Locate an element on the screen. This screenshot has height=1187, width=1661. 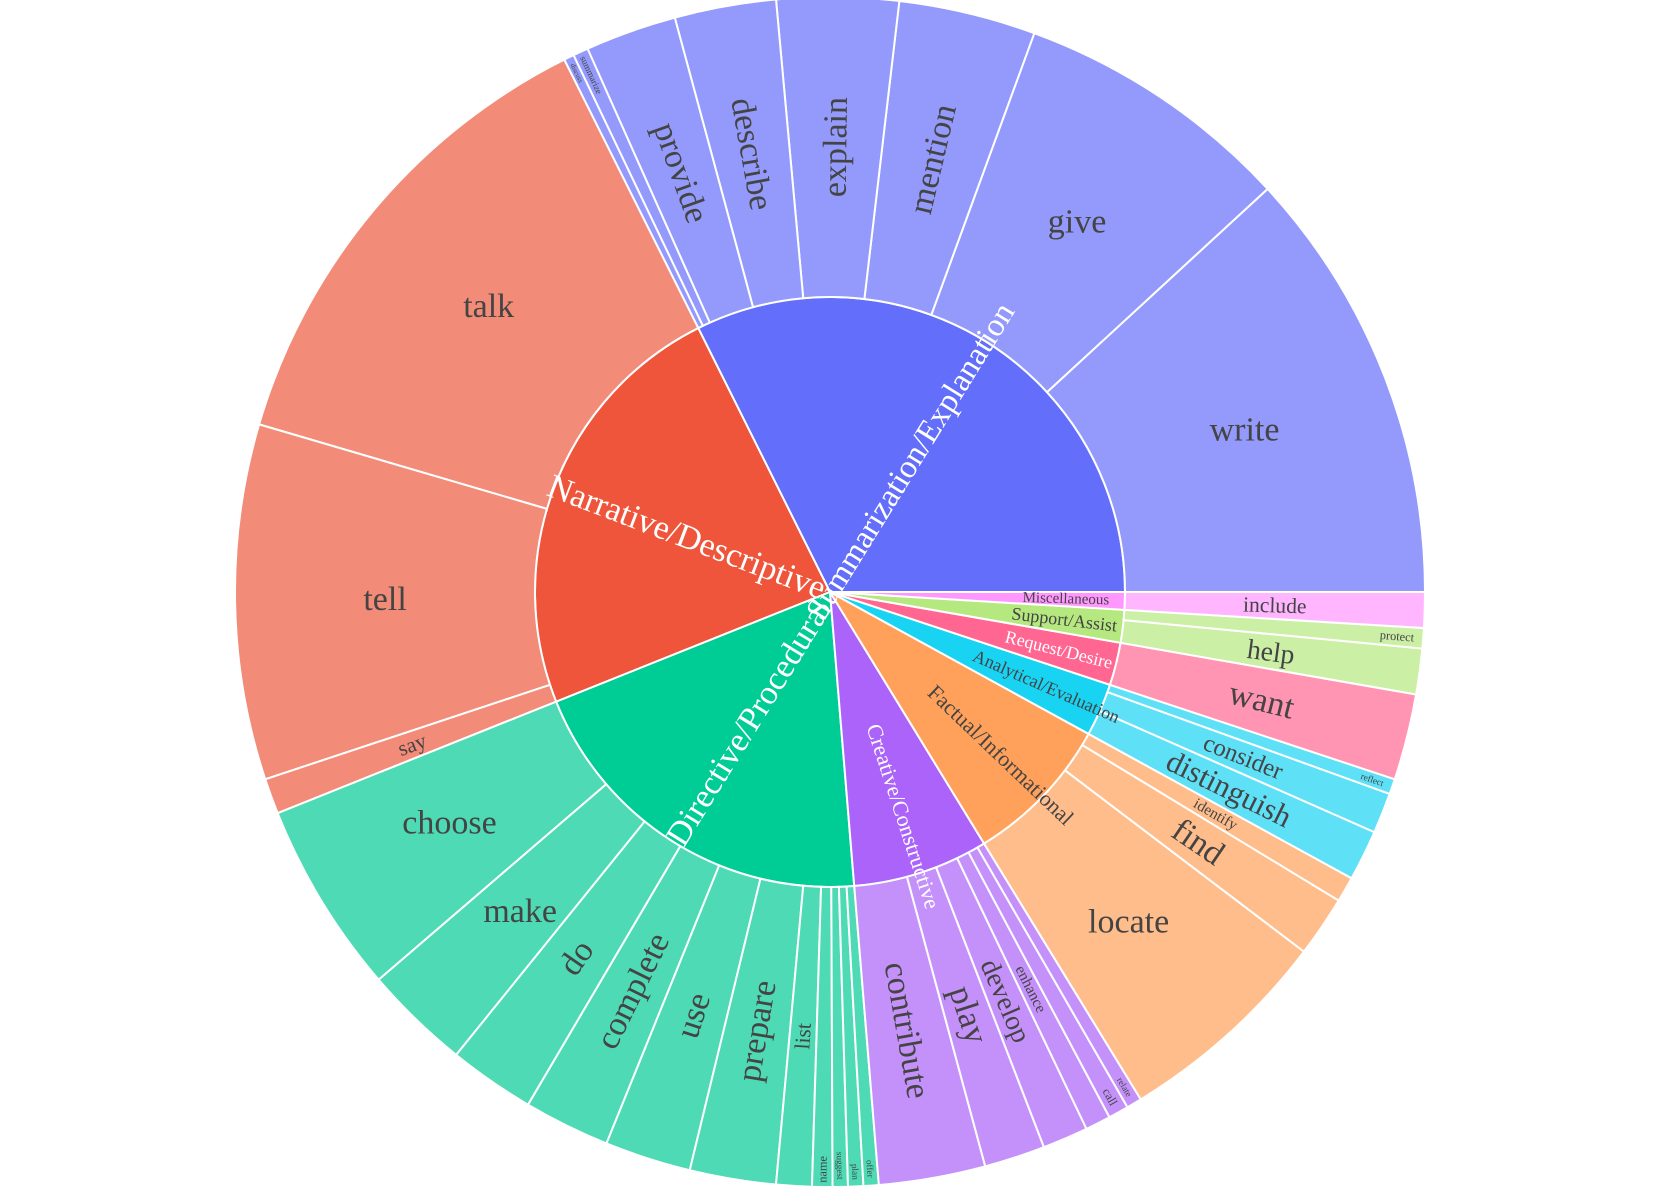
sector-label-miscellaneous: Miscellaneous is located at coordinates (1065, 599).